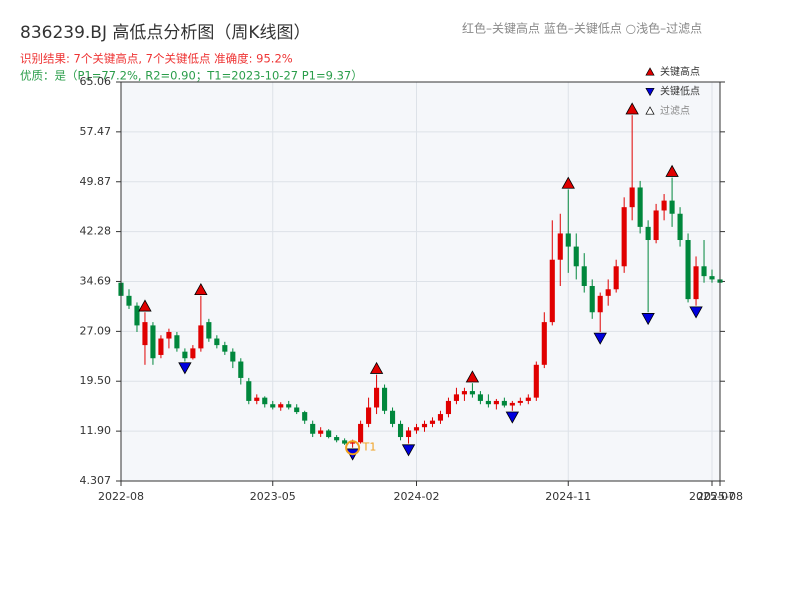 The height and width of the screenshot is (600, 800). I want to click on y-tick-label: 57.47, so click(96, 131).